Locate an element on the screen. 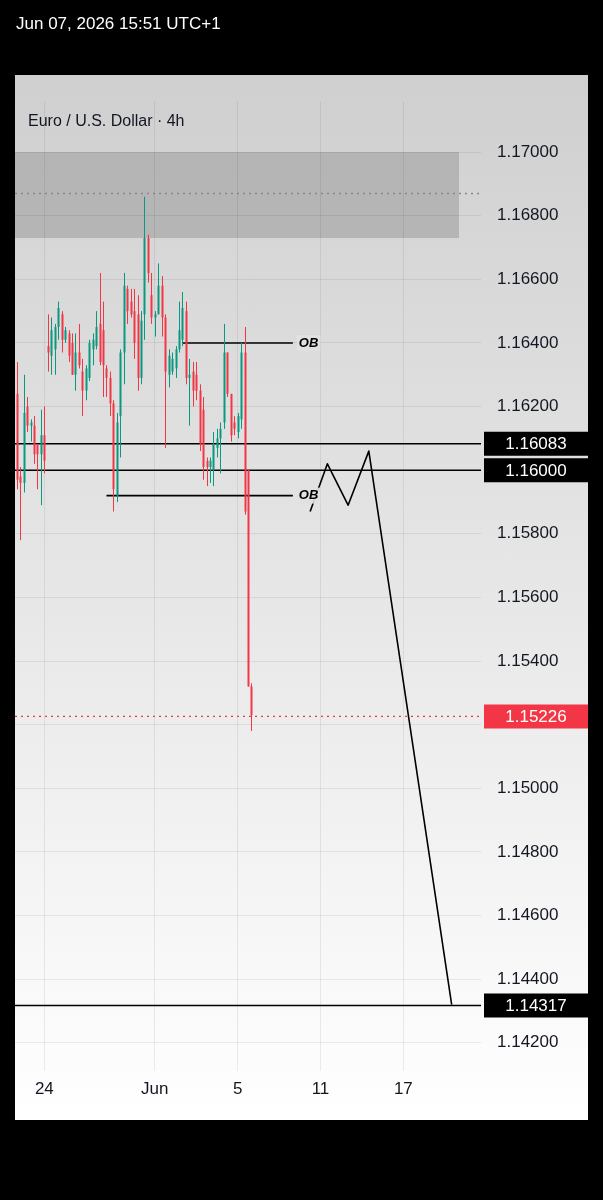  y-tick-label: 1.14400 is located at coordinates (528, 978).